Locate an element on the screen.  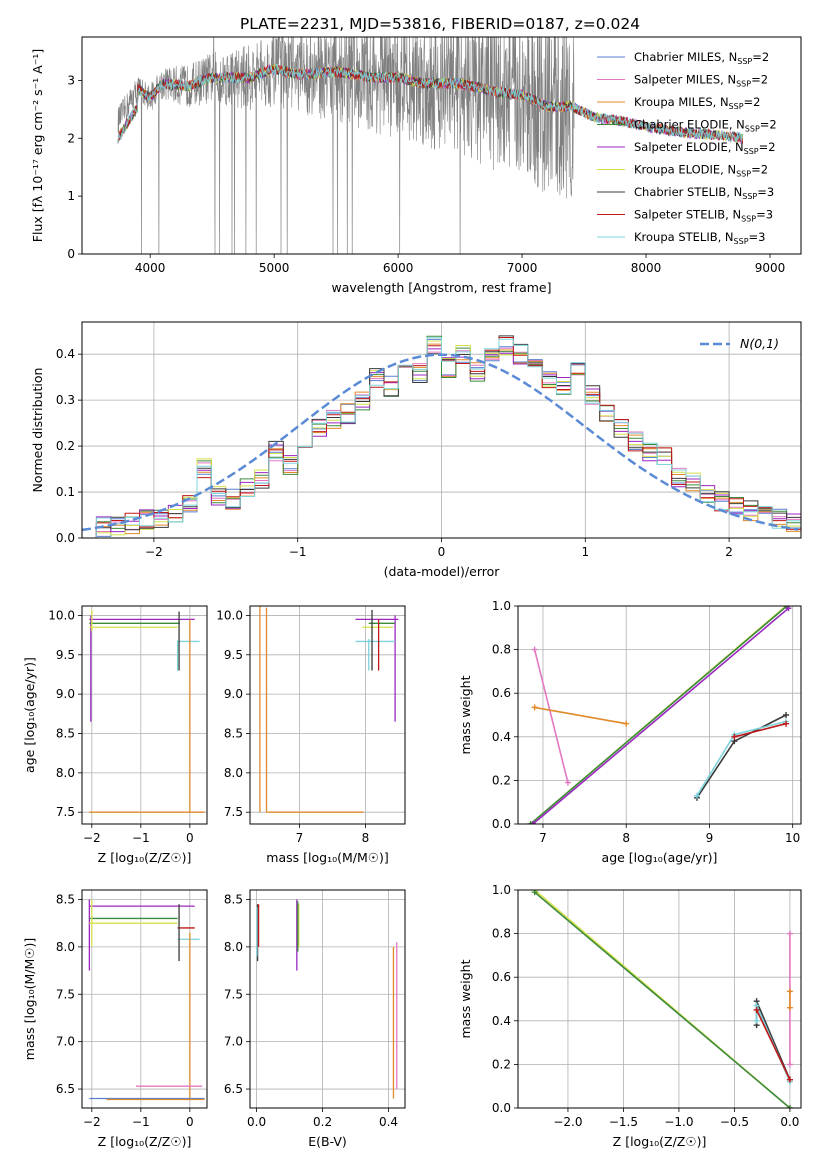
plot-area-spectrum is located at coordinates (430, 145).